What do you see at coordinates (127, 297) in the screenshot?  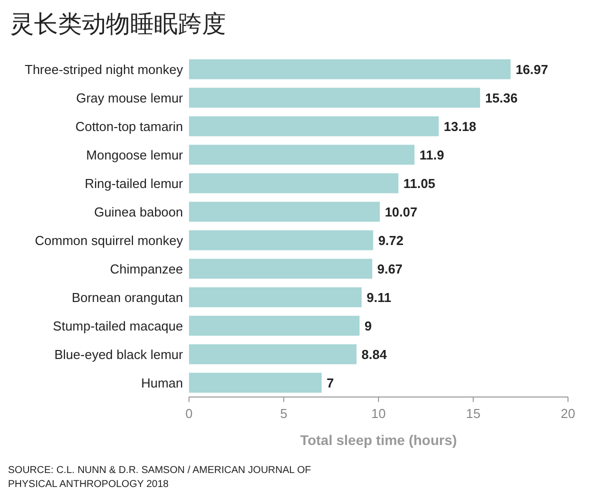 I see `y-tick-label: Bornean orangutan` at bounding box center [127, 297].